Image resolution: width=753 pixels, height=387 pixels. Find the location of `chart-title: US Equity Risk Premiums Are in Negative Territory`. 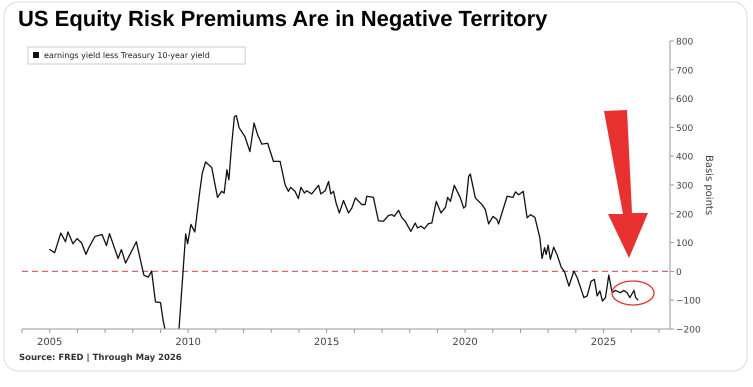

chart-title: US Equity Risk Premiums Are in Negative Territory is located at coordinates (283, 18).